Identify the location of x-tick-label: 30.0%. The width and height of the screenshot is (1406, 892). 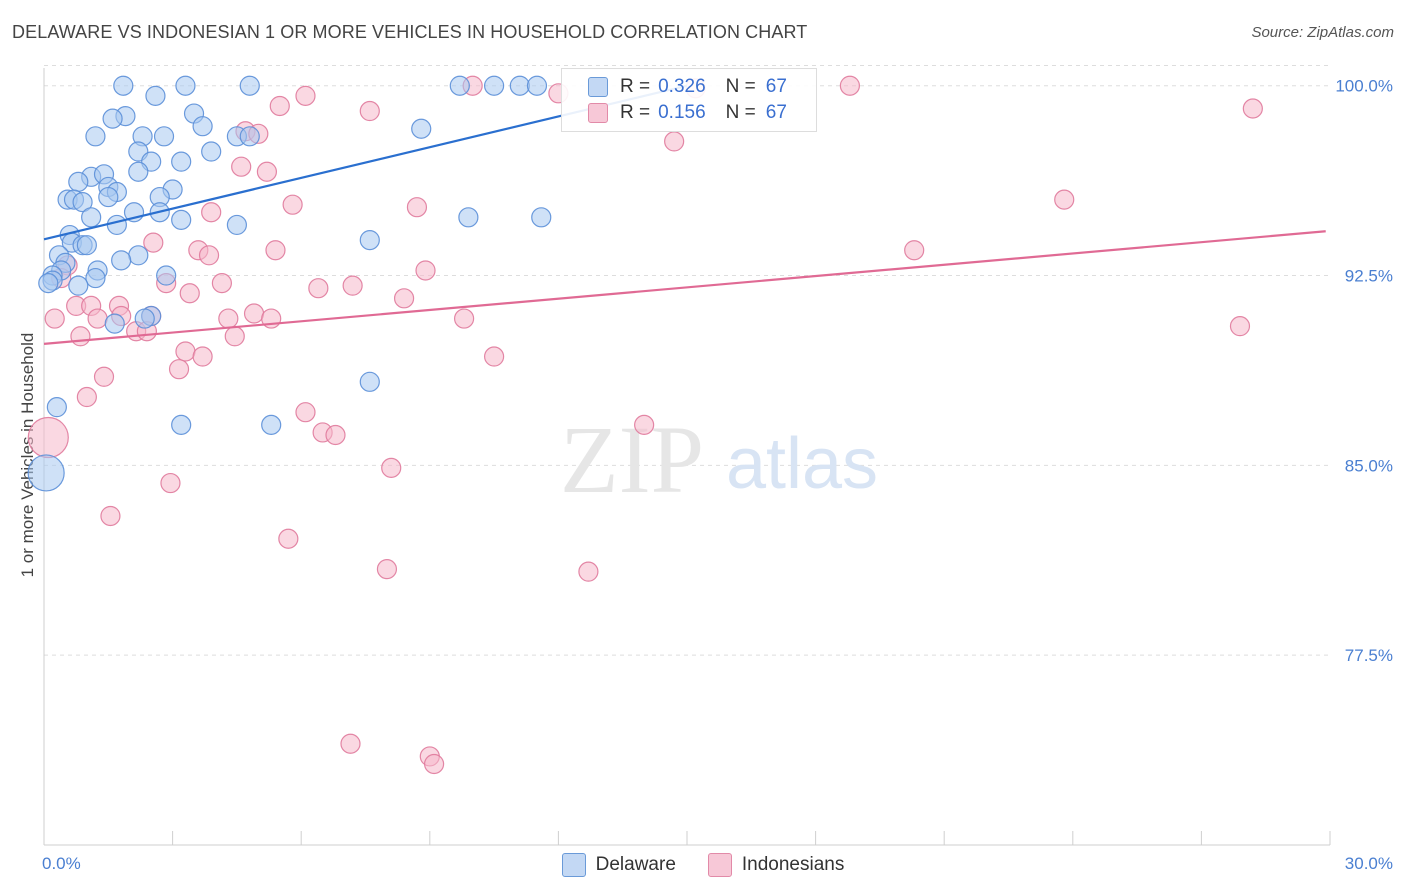
(1369, 863).